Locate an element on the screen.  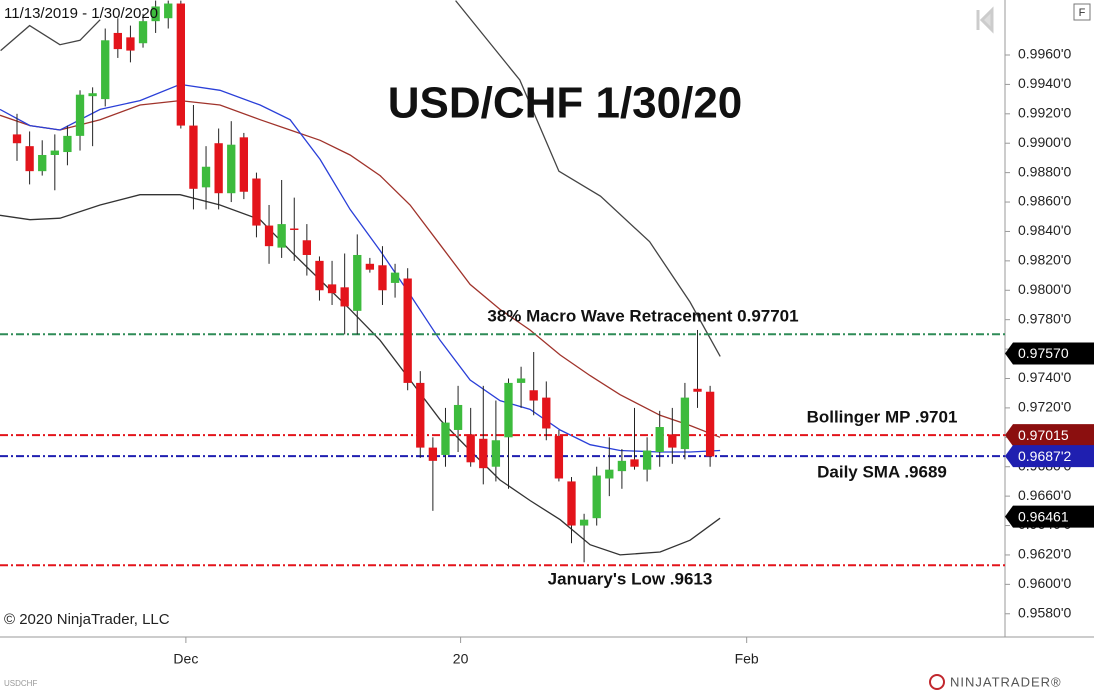
level-label: Daily SMA .9689 is located at coordinates (882, 472).